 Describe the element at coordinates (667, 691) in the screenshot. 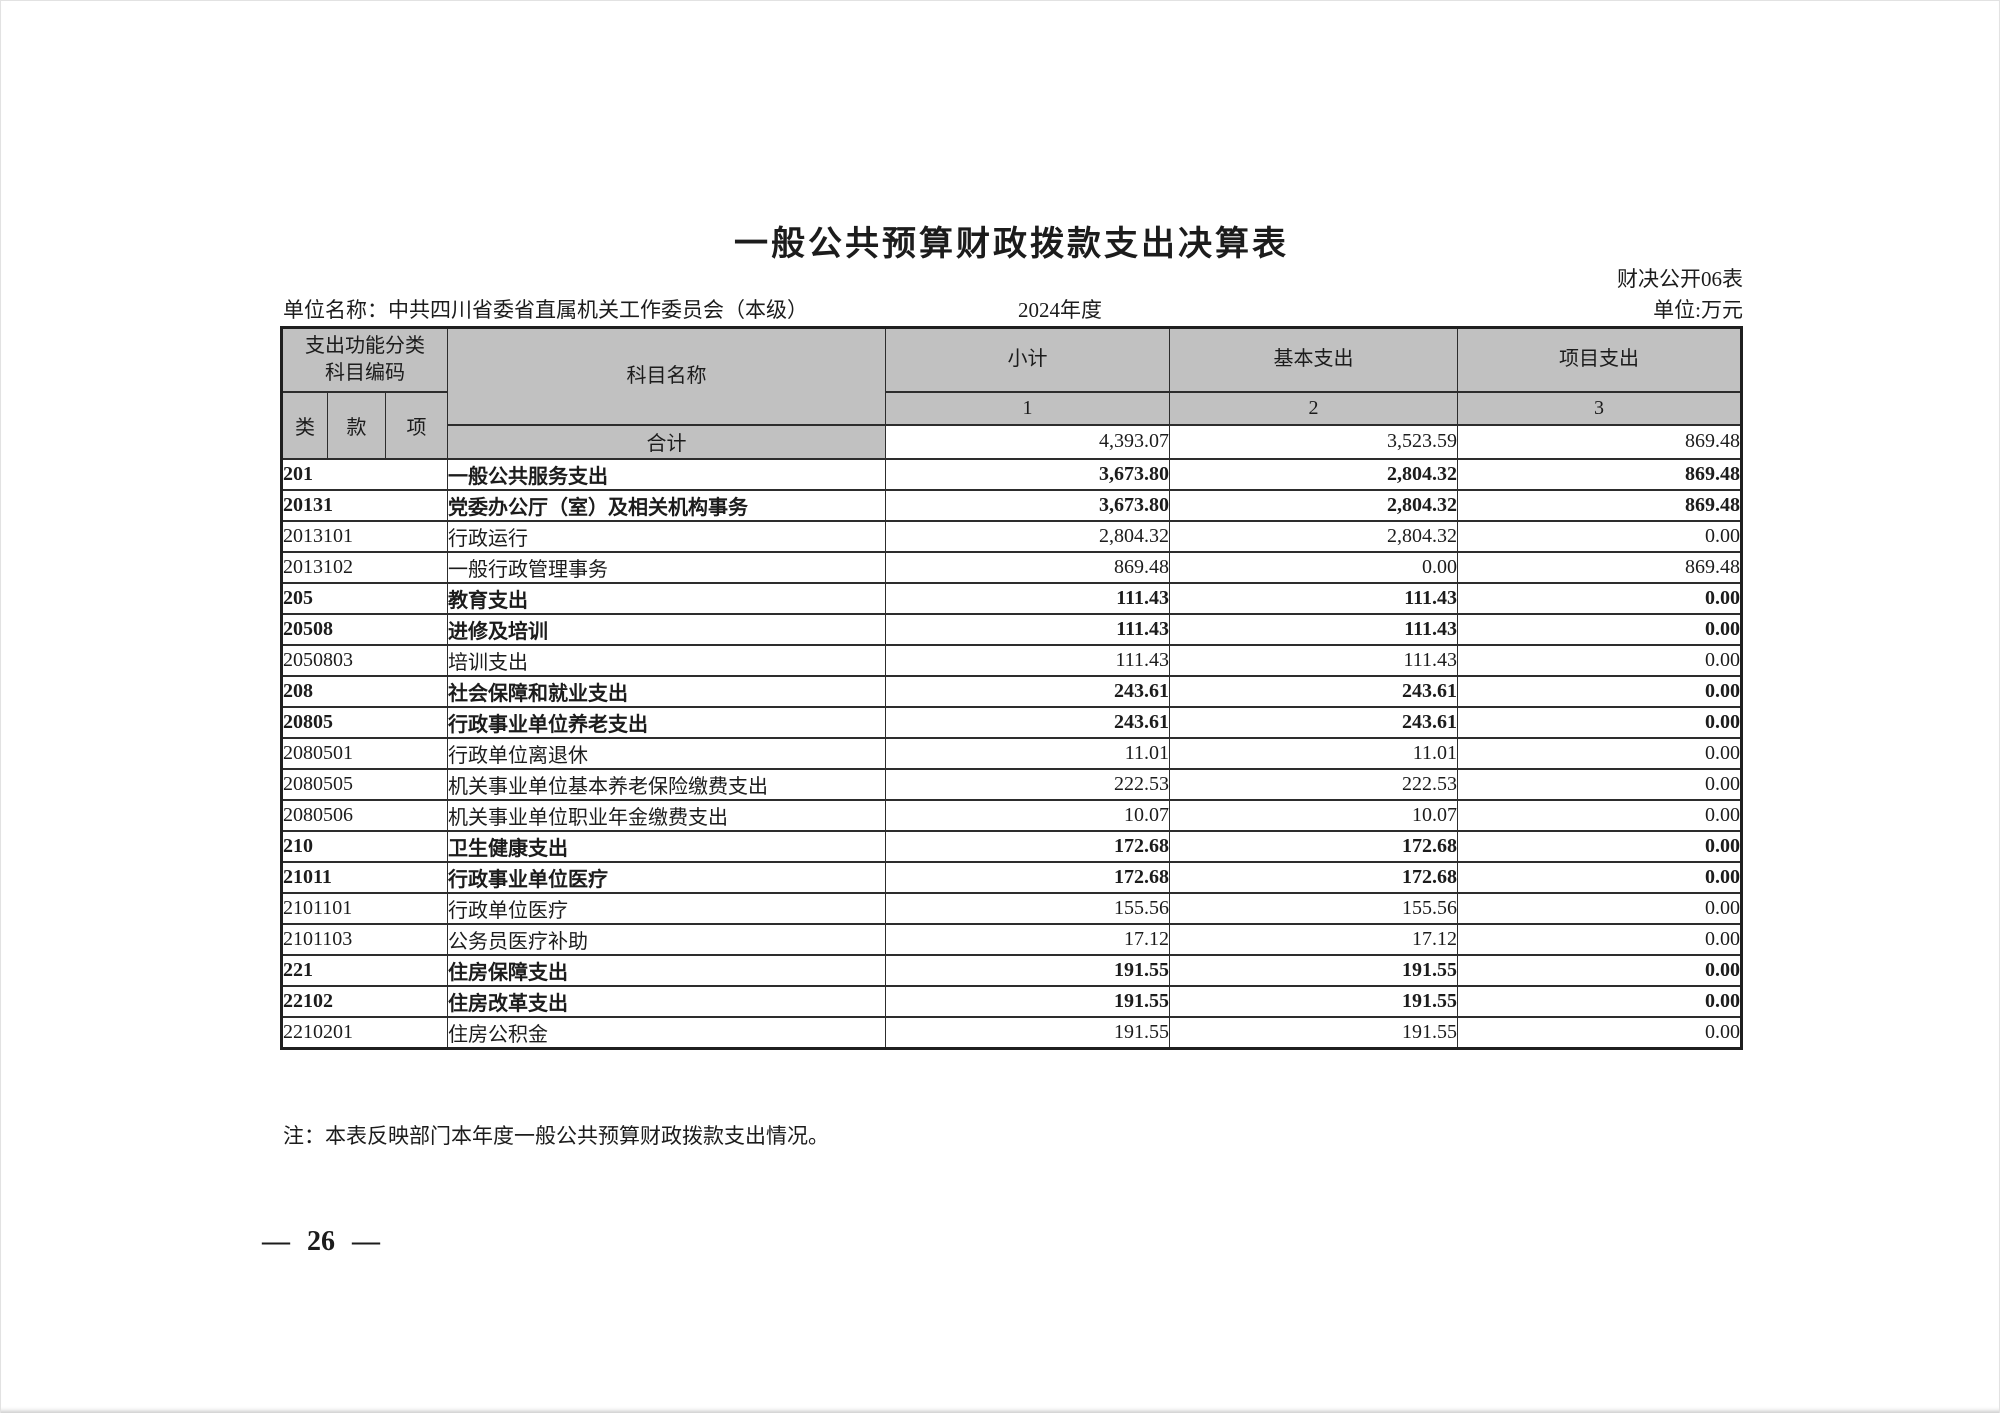

I see `row-name: 社会保障和就业支出` at that location.